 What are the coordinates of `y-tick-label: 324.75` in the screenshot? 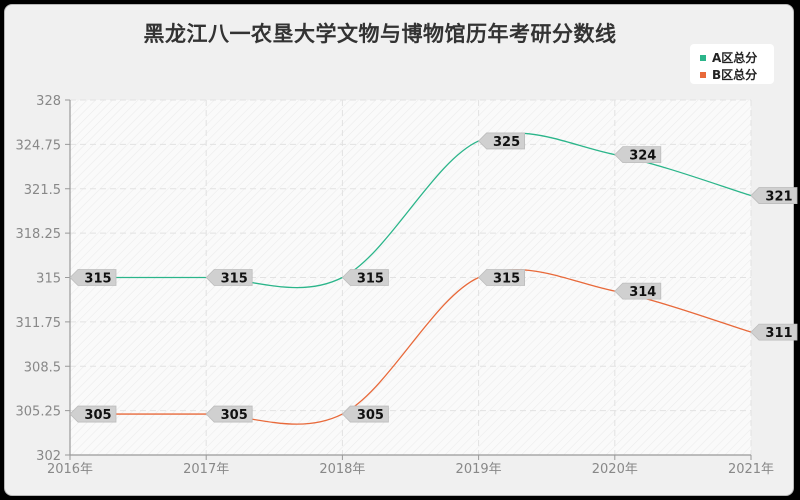 It's located at (39, 145).